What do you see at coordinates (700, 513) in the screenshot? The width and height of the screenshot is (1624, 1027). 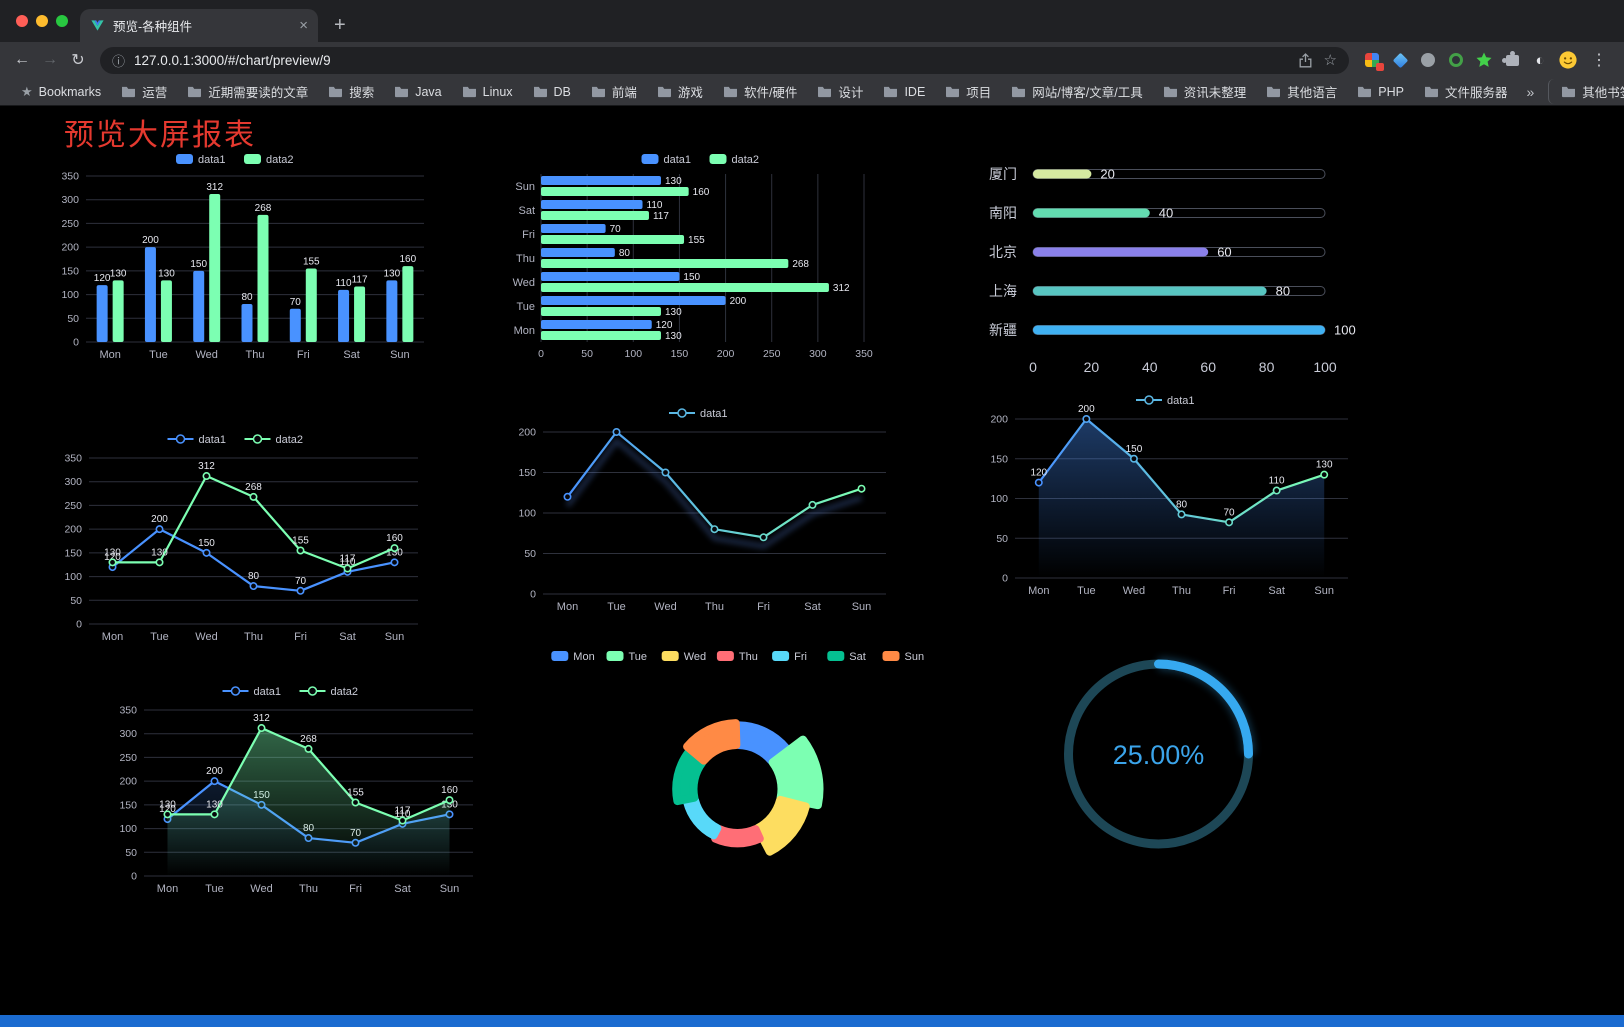 I see `chart-gradient-line: data1 0 50 100 150 200 Mon Tue Wed Thu Fri Sat Sun` at bounding box center [700, 513].